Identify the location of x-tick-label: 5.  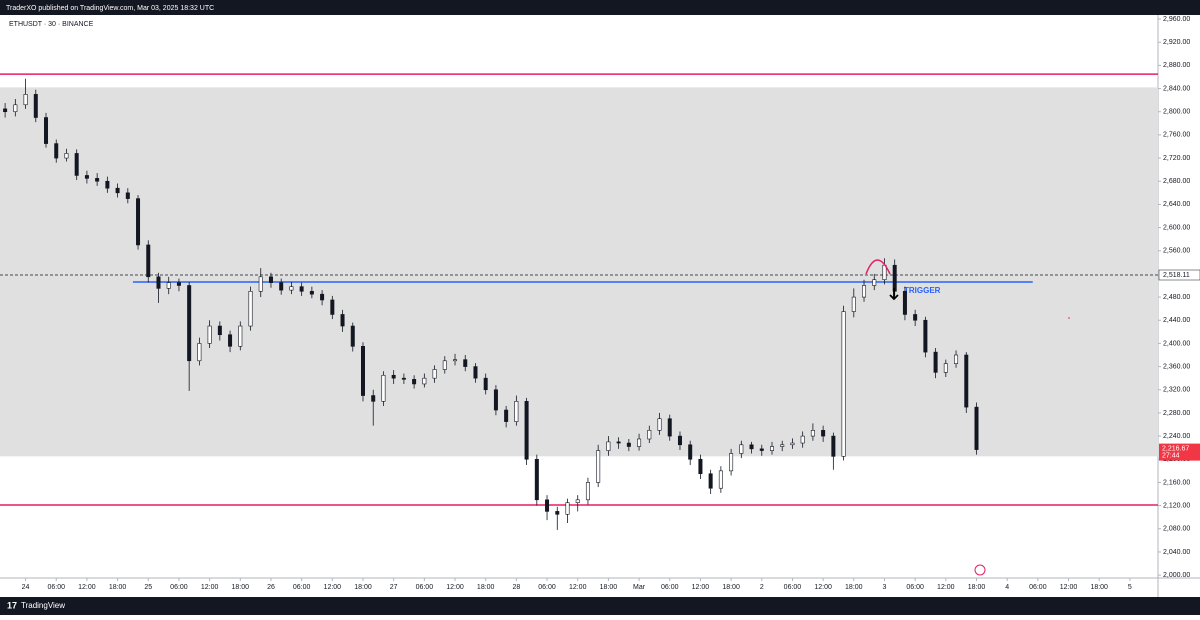
(1130, 587).